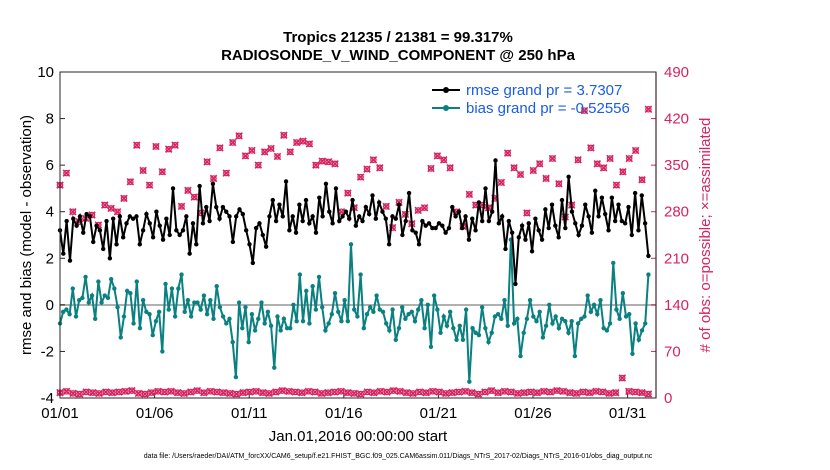 The image size is (830, 470). I want to click on y-axis-label-right: # of obs: o=possible; ×=assimilated, so click(705, 235).